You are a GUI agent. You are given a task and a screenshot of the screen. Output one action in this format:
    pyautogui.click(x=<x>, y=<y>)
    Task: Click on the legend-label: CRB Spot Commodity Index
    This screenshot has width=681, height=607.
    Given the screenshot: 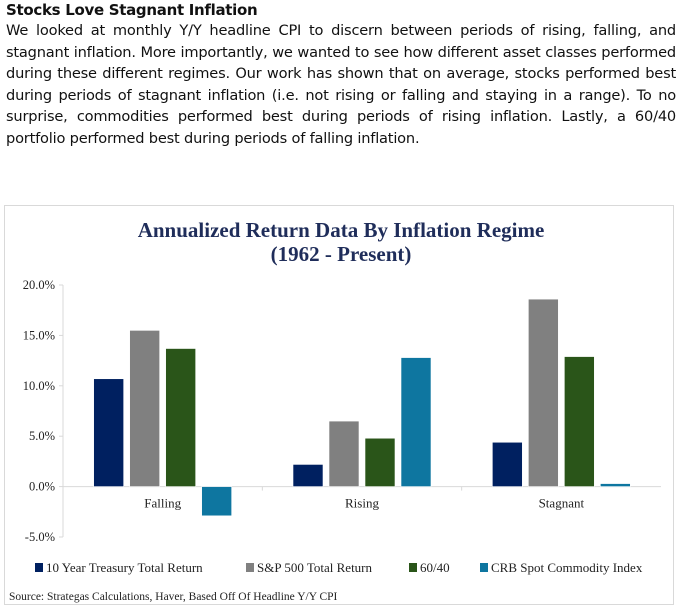 What is the action you would take?
    pyautogui.click(x=567, y=567)
    